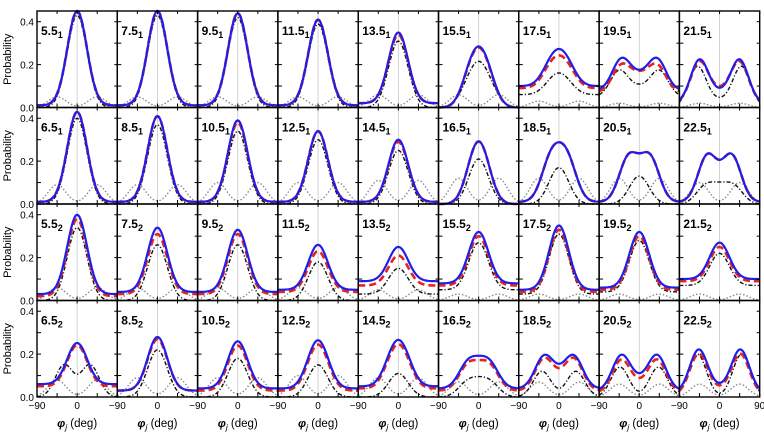  I want to click on panel-label: 12.51, so click(296, 129).